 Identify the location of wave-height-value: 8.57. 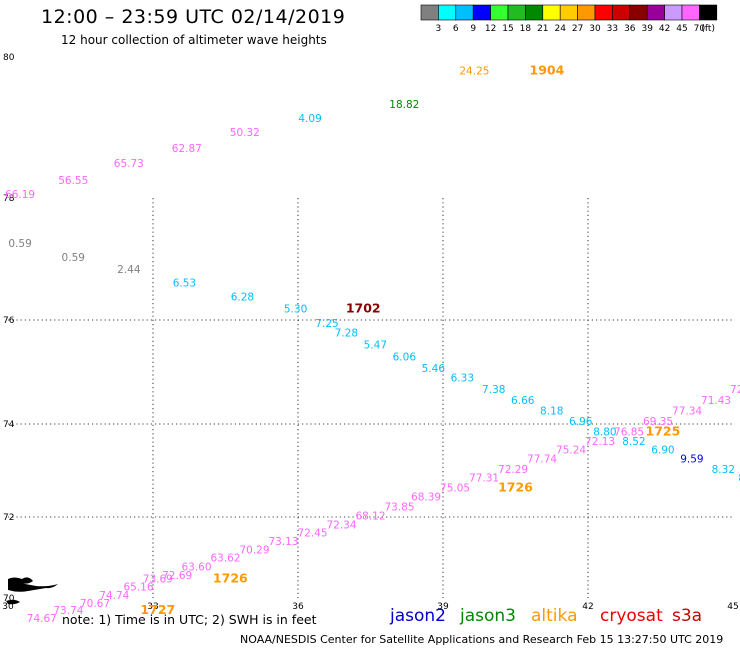
(739, 479).